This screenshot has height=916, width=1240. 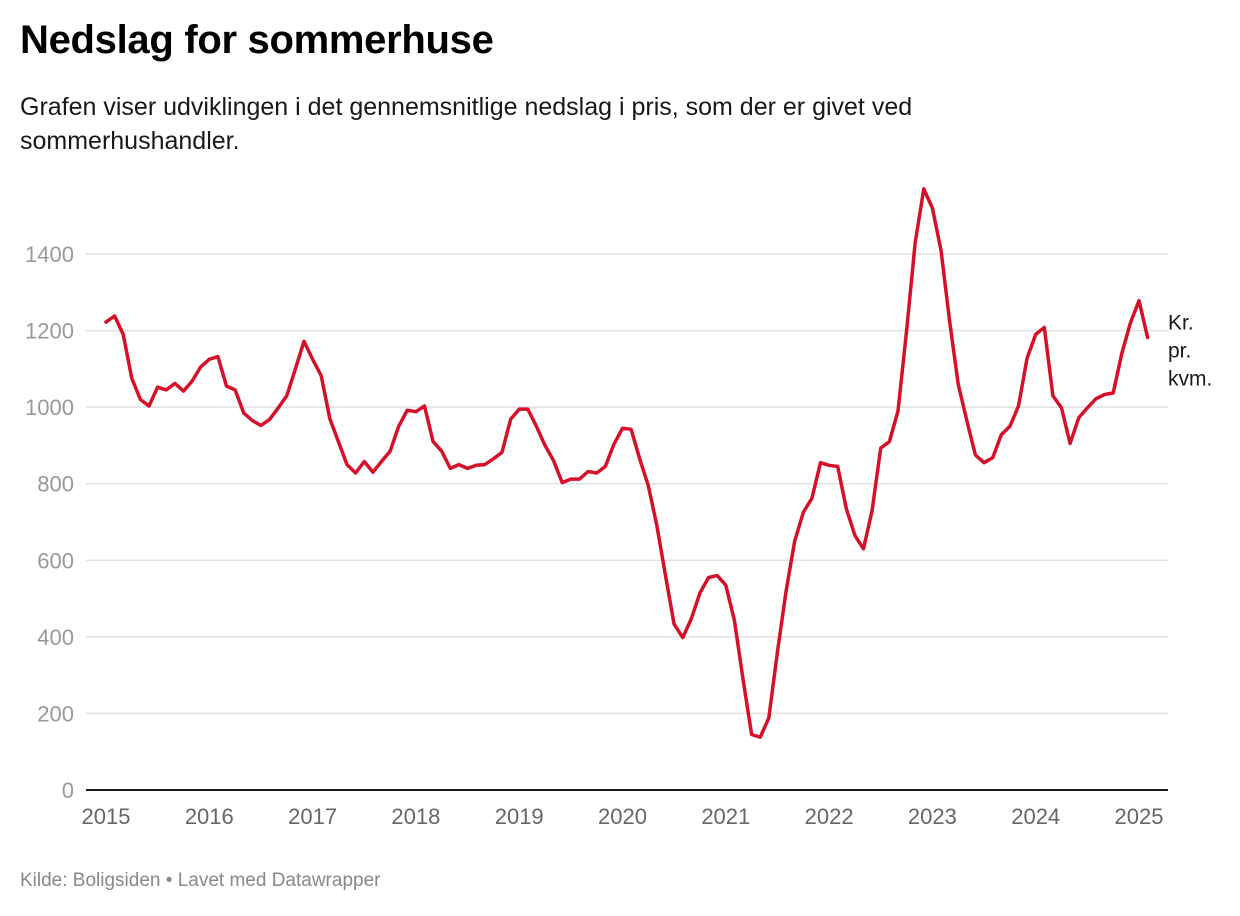 I want to click on x-tick-label: 2019, so click(x=519, y=816).